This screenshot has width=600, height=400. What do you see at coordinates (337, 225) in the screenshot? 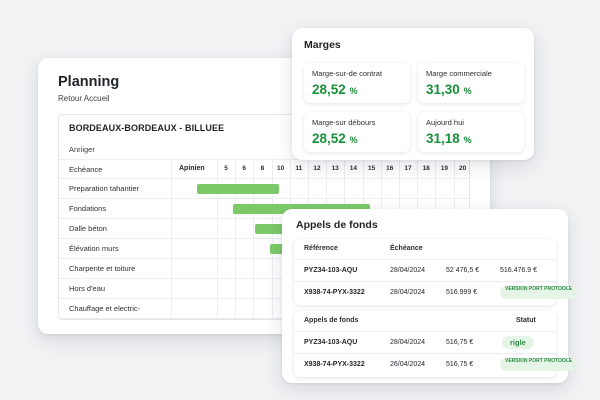
I see `appels-title: Appels de fonds` at bounding box center [337, 225].